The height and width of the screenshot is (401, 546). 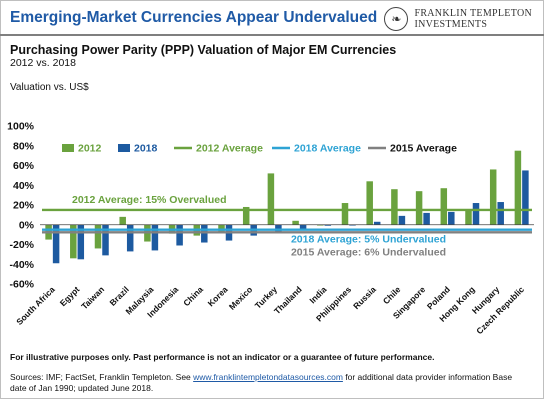 I want to click on y-tick-label: 0%, so click(x=27, y=225).